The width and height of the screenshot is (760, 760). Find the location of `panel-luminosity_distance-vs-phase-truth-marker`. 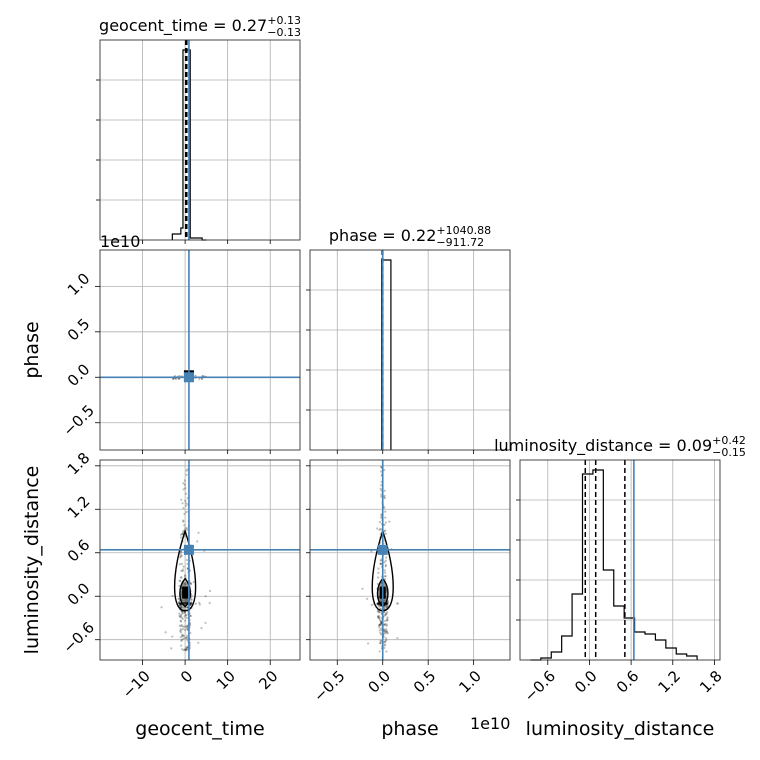

panel-luminosity_distance-vs-phase-truth-marker is located at coordinates (382, 549).